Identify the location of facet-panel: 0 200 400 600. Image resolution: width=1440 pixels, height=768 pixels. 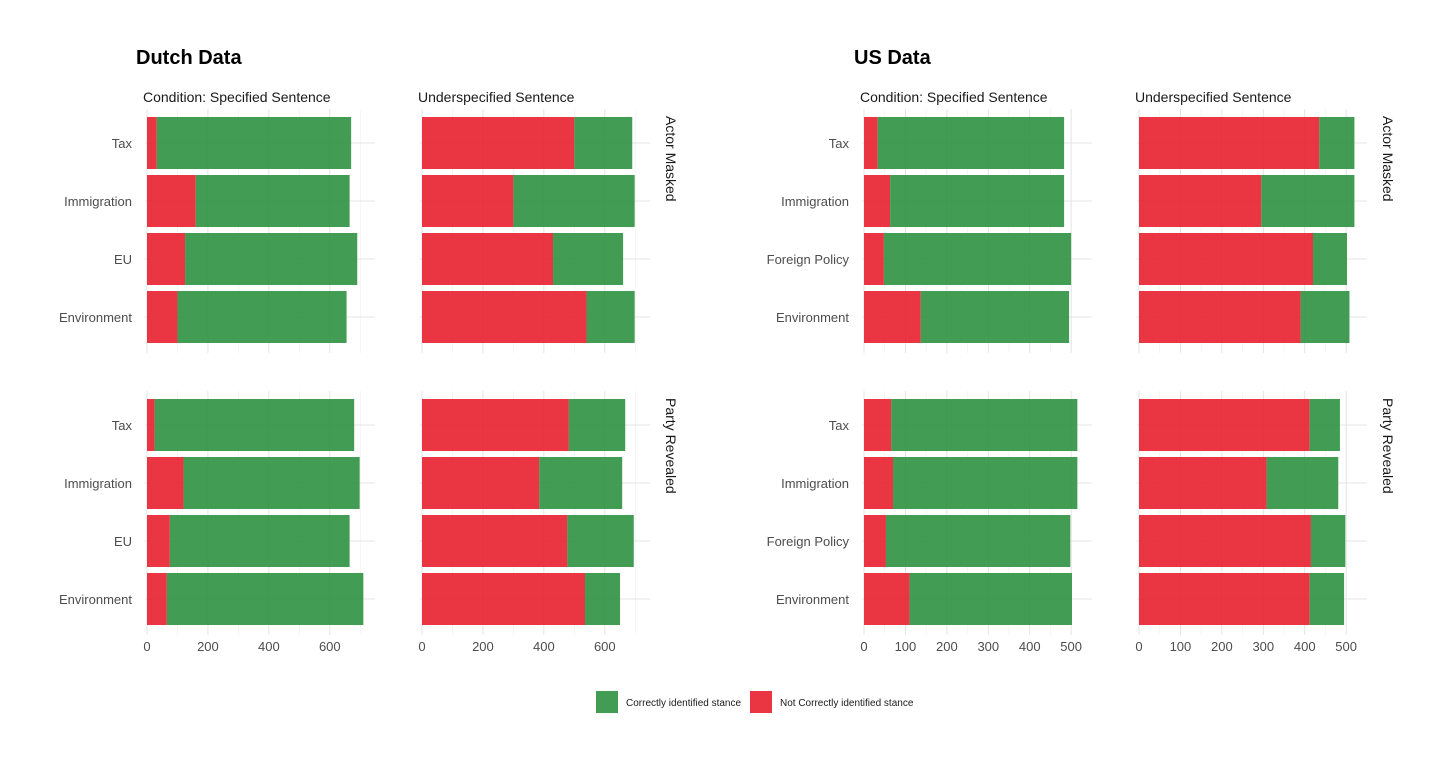
(534, 522).